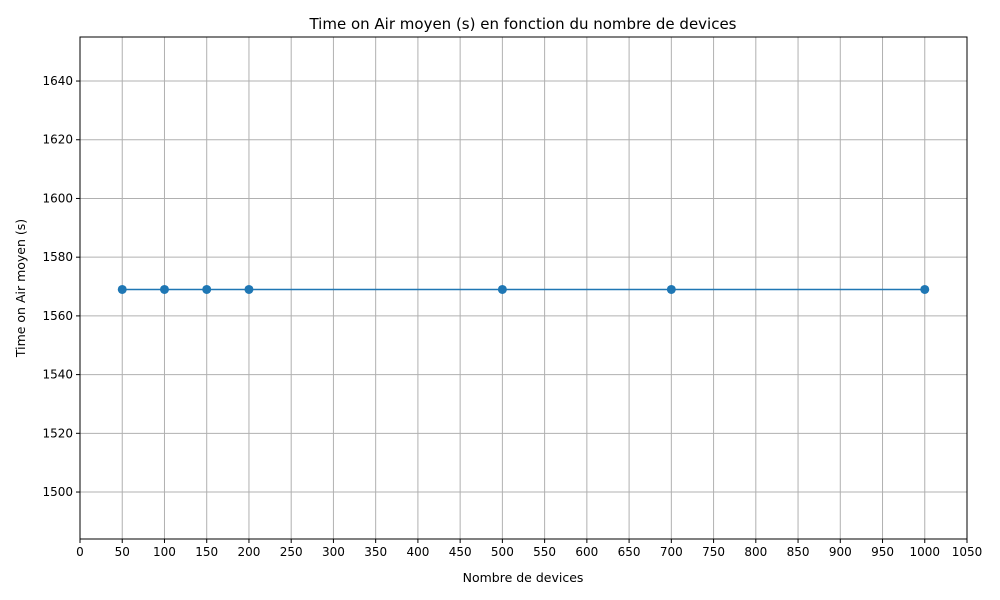 This screenshot has width=1000, height=600. What do you see at coordinates (80, 552) in the screenshot?
I see `x-tick-label: 0` at bounding box center [80, 552].